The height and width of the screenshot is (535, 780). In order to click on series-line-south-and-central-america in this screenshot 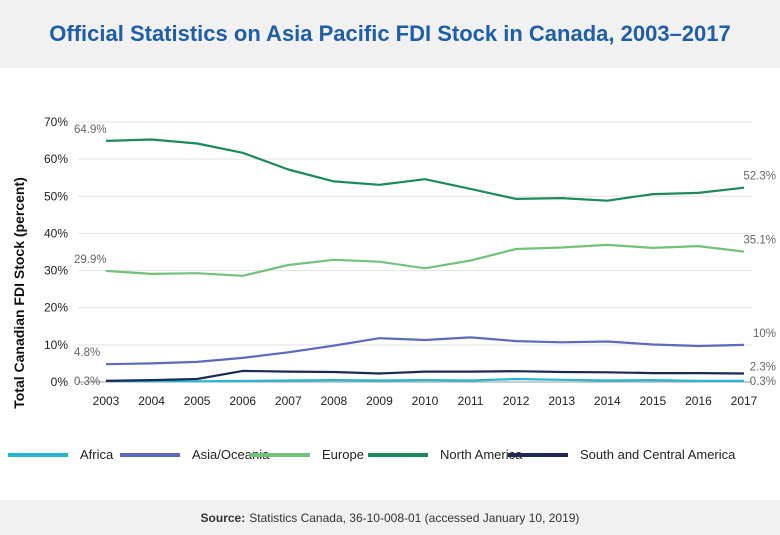, I will do `click(425, 375)`.